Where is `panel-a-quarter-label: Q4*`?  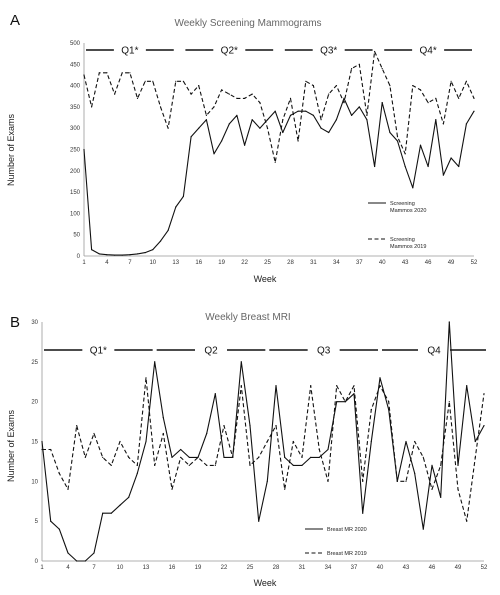
panel-a-quarter-label: Q4* is located at coordinates (428, 51).